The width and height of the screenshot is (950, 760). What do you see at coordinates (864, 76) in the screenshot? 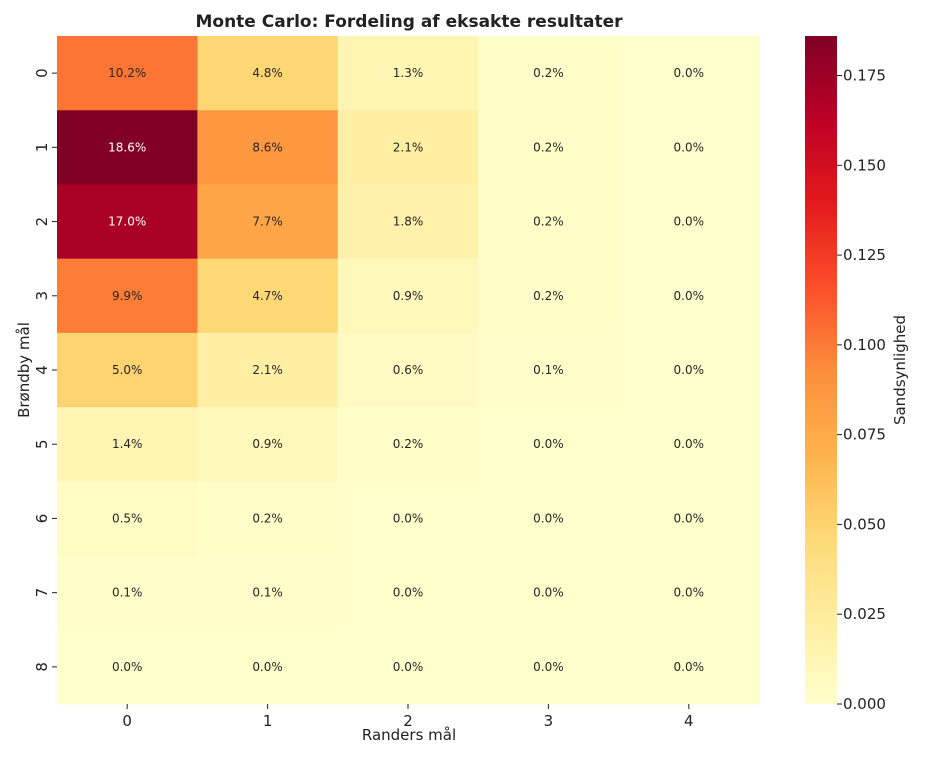
I see `colorbar-tick-label: 0.175` at bounding box center [864, 76].